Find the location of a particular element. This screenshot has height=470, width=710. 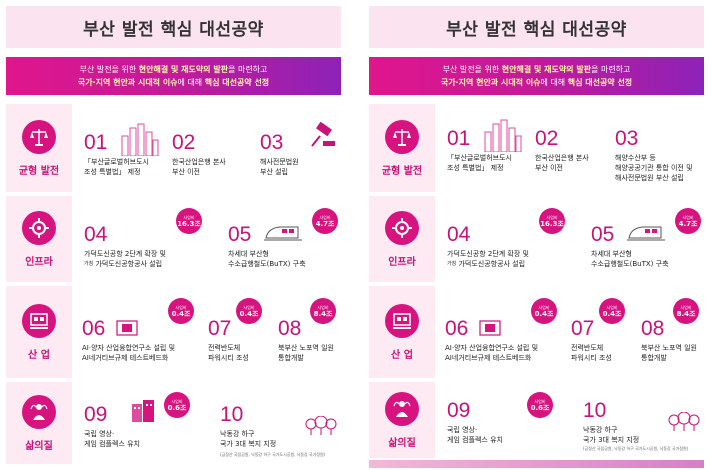

pledge-line: 한국산업은행 본사 is located at coordinates (199, 162).